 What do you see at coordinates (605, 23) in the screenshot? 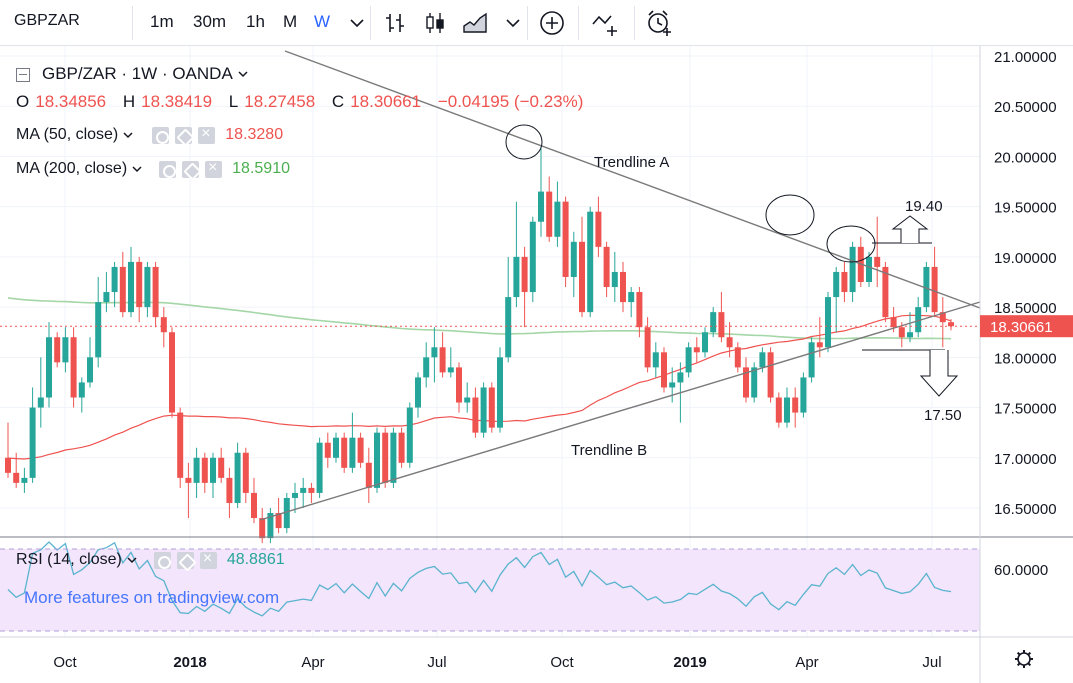
I see `compare-symbol-icon` at bounding box center [605, 23].